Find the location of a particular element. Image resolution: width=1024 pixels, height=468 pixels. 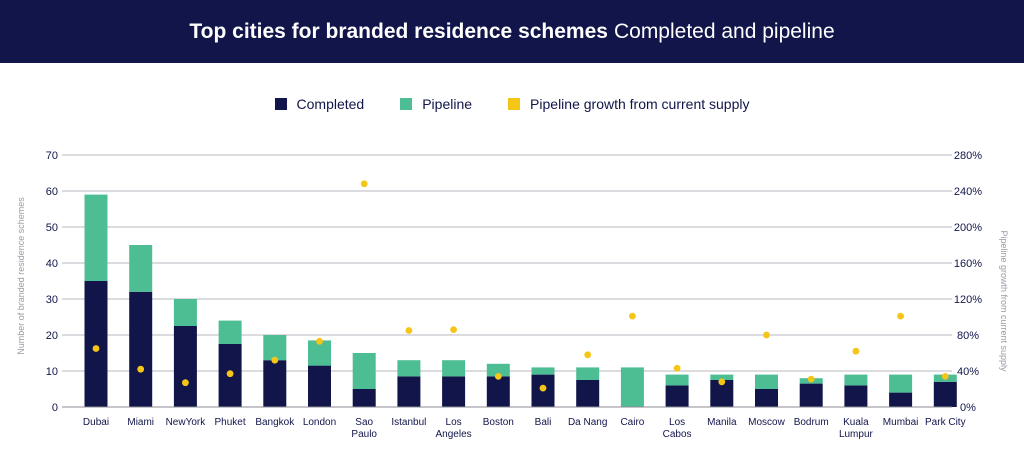

x-tick-label: Manila is located at coordinates (722, 422).